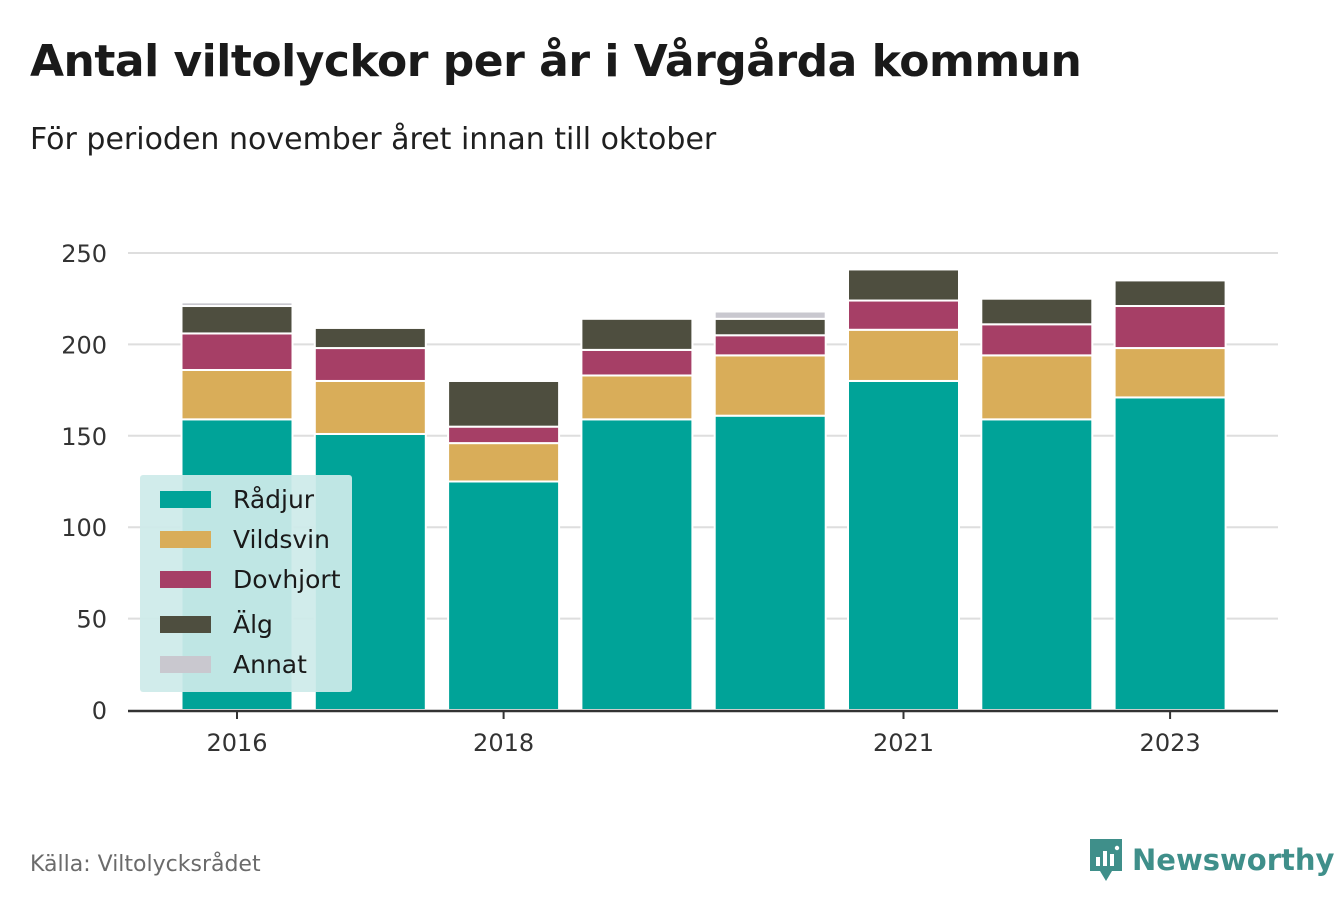  I want to click on legend-label: Rådjur, so click(274, 499).